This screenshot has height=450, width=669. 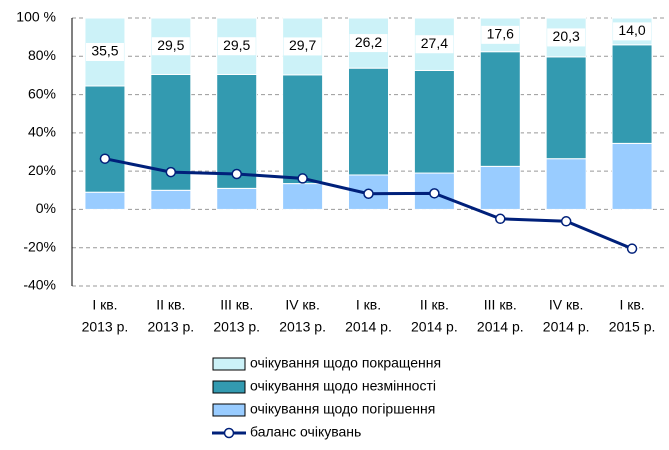 What do you see at coordinates (36, 17) in the screenshot?
I see `y-tick-label: 100 %` at bounding box center [36, 17].